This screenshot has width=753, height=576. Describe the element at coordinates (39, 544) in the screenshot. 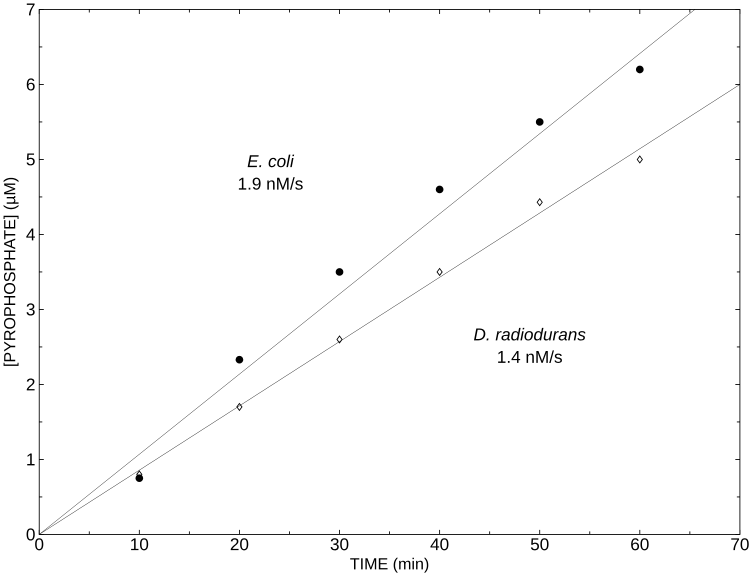

I see `x-tick-label: 0` at that location.